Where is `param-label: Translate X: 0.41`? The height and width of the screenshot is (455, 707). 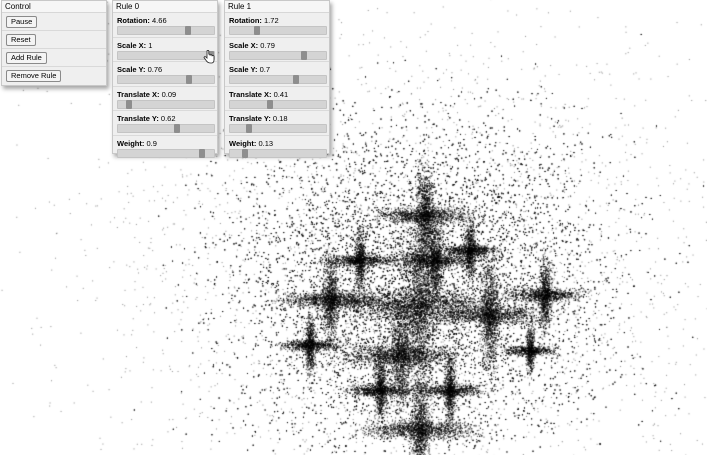 param-label: Translate X: 0.41 is located at coordinates (258, 94).